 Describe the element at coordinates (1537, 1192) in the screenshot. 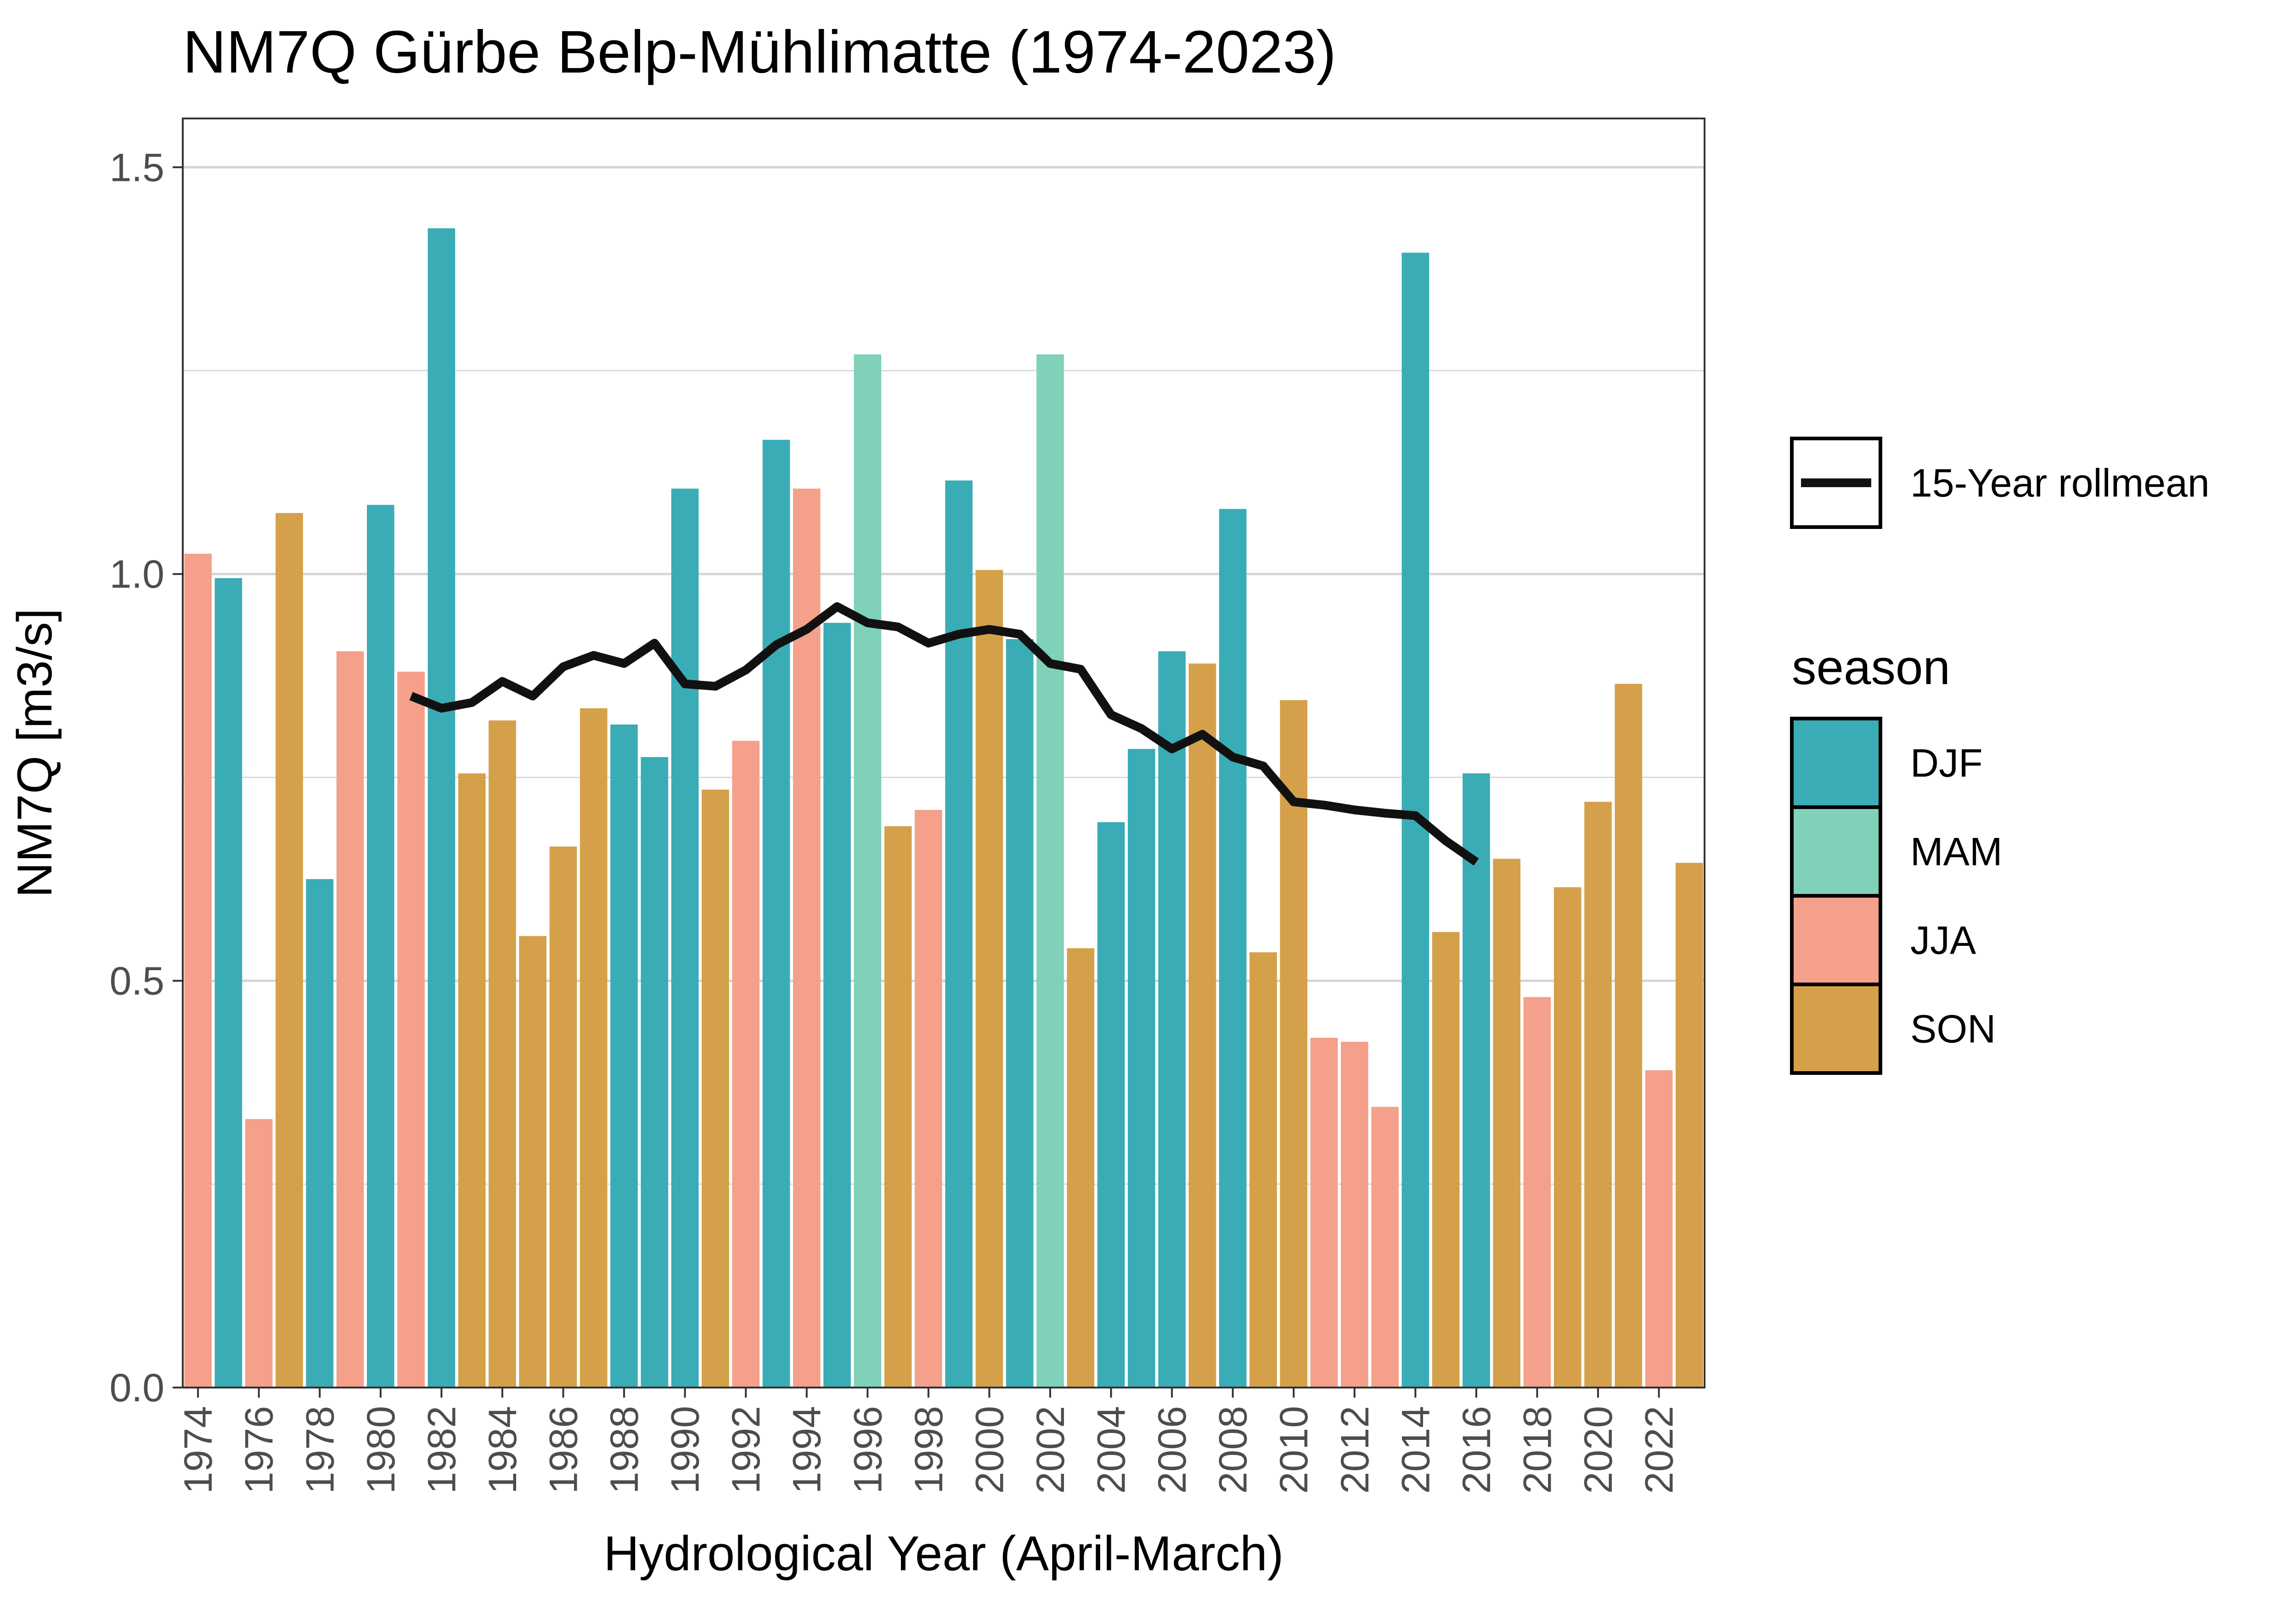

I see `bar-2018` at that location.